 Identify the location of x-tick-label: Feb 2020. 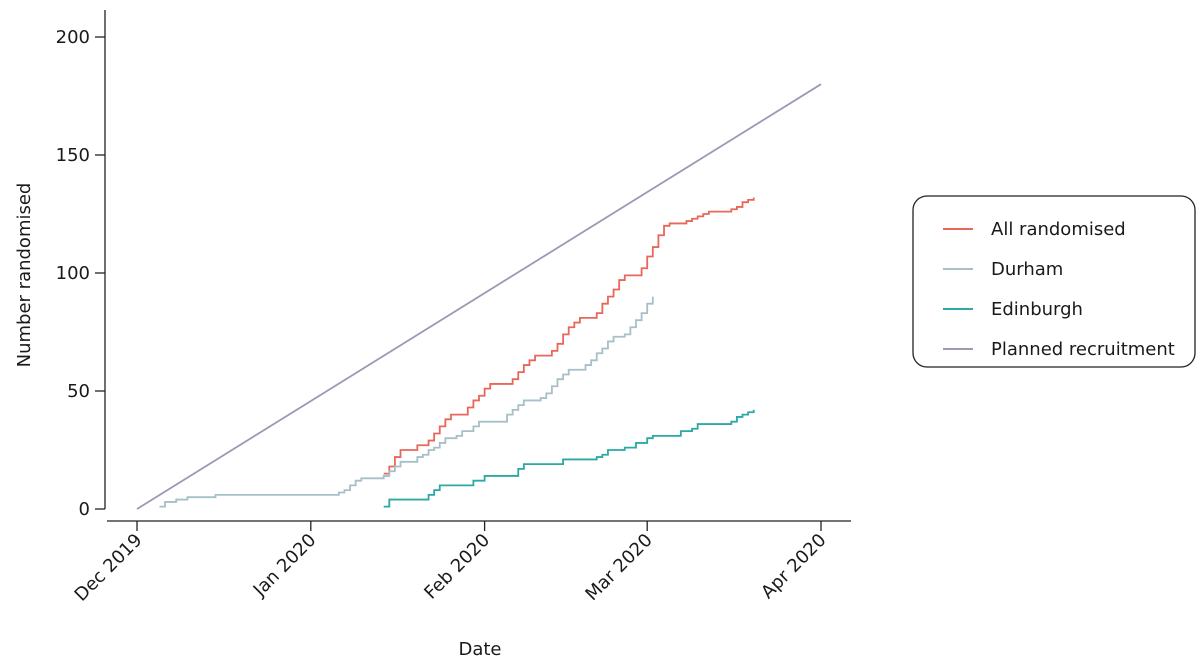
(457, 567).